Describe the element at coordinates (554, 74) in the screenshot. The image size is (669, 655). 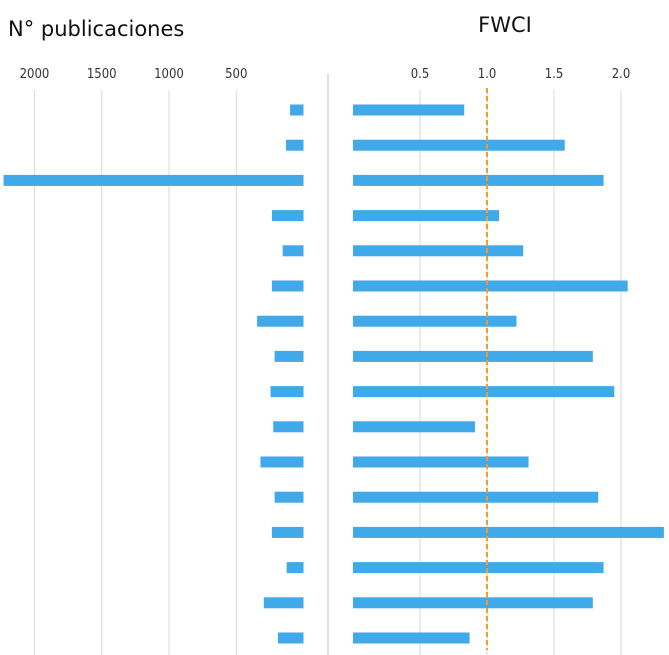
I see `right-tick-label: 1.5` at that location.